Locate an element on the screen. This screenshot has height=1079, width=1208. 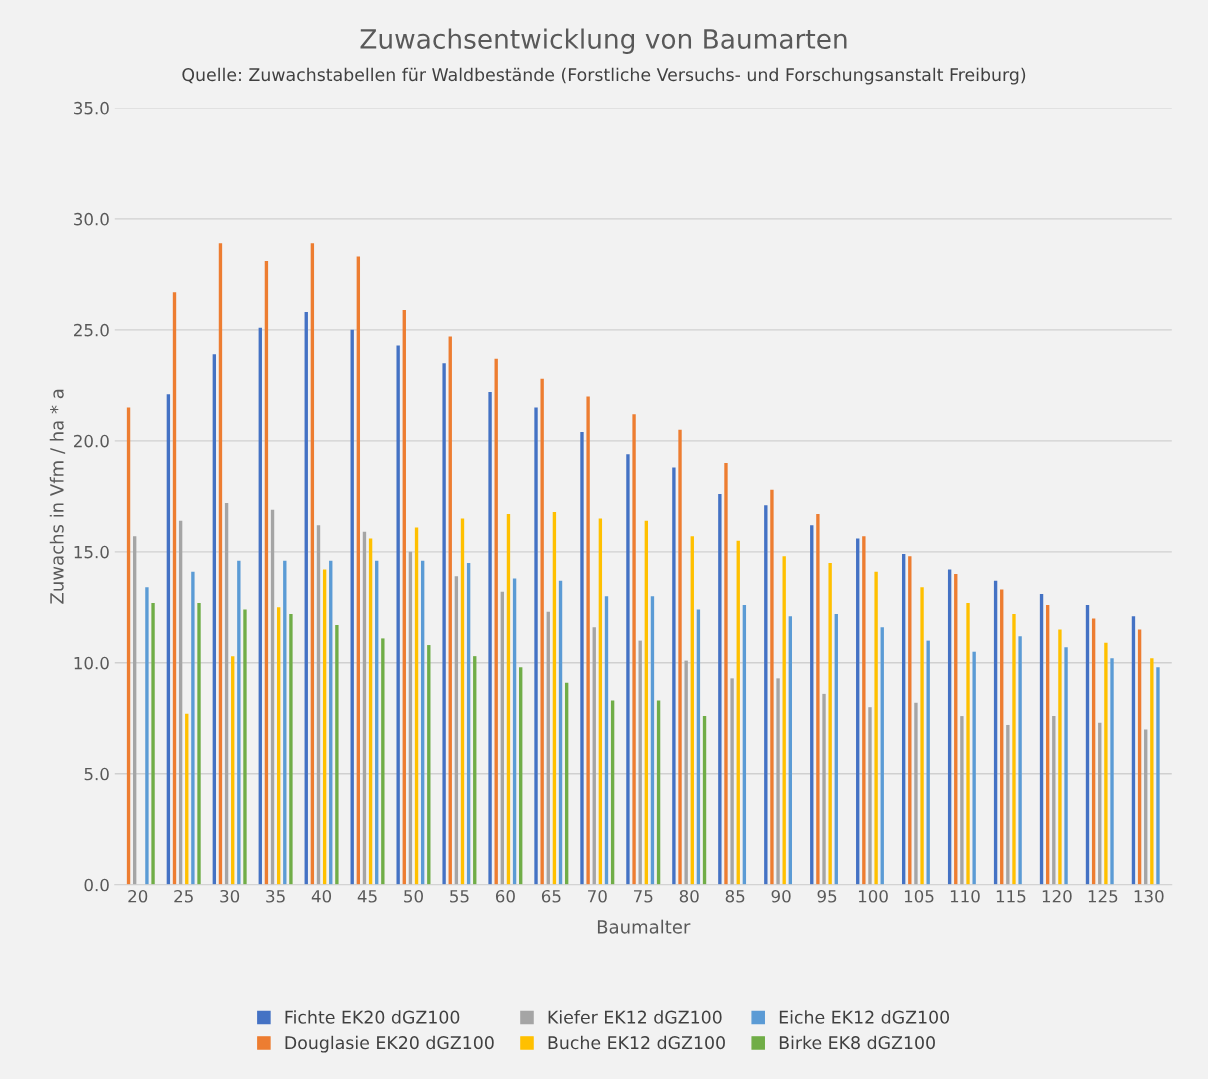
legend-label: Buche EK12 dGZ100 is located at coordinates (636, 1042).